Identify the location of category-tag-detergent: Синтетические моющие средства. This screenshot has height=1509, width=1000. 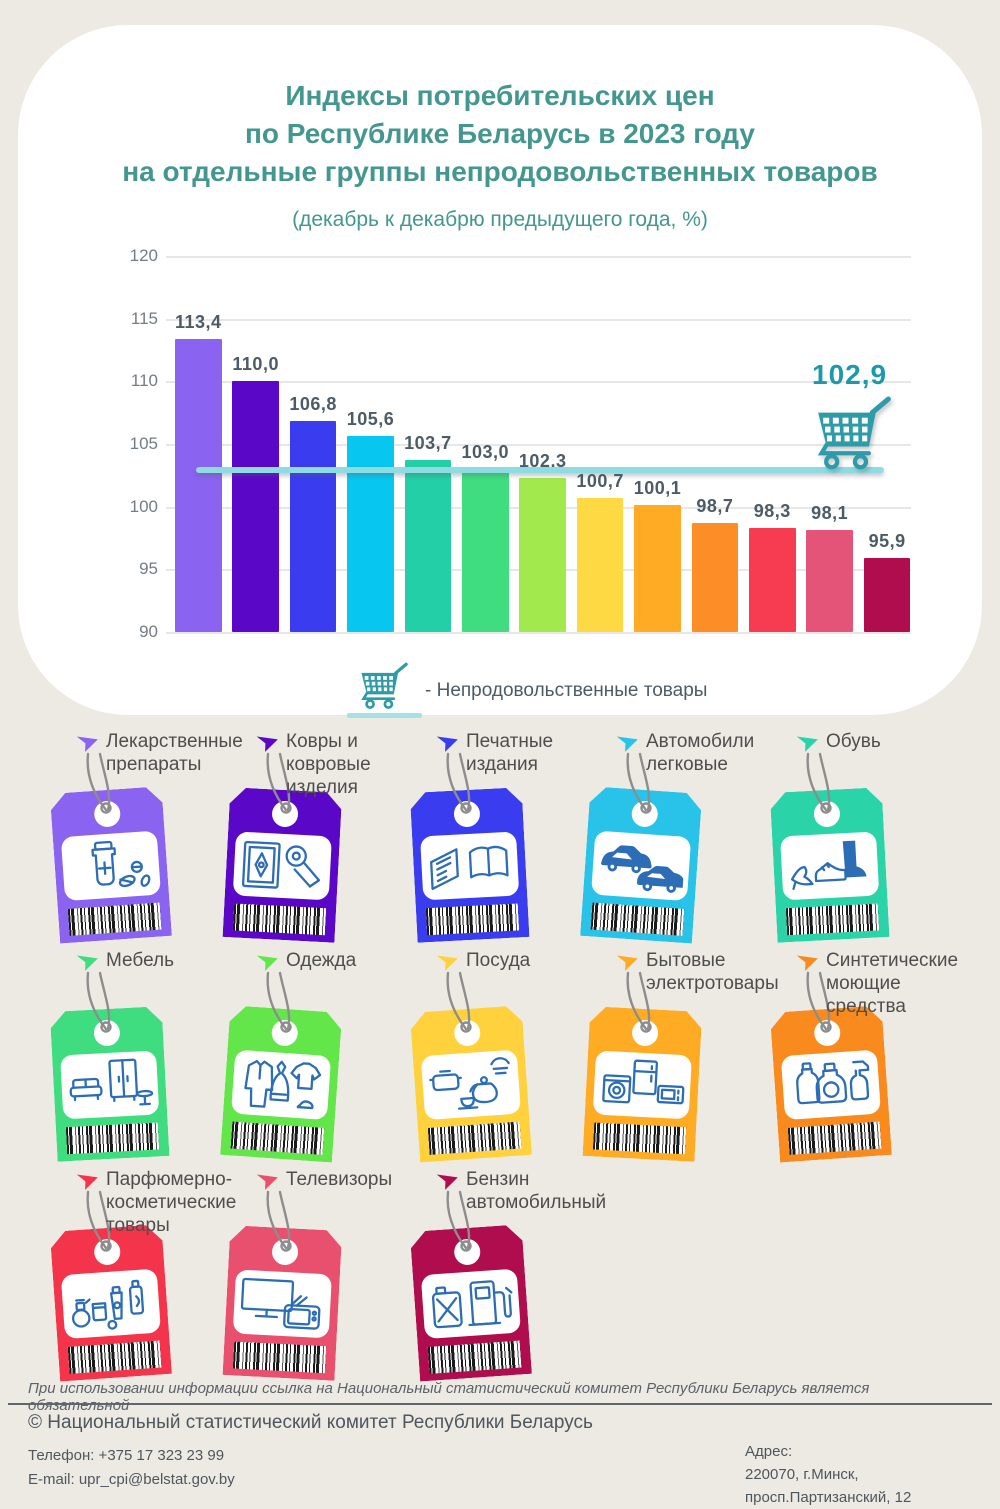
(864, 1058).